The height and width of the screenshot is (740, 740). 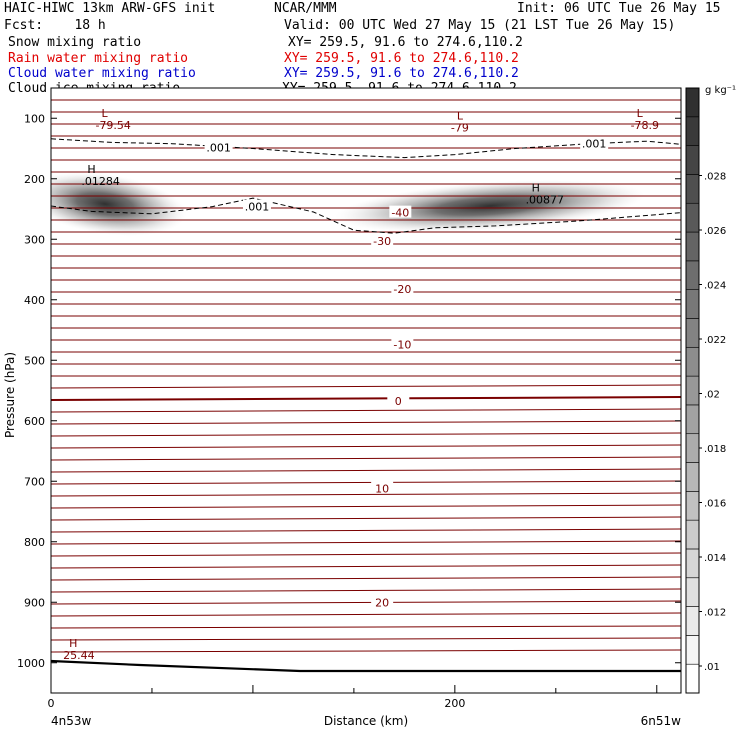 What do you see at coordinates (715, 449) in the screenshot?
I see `colorbar-label: .018` at bounding box center [715, 449].